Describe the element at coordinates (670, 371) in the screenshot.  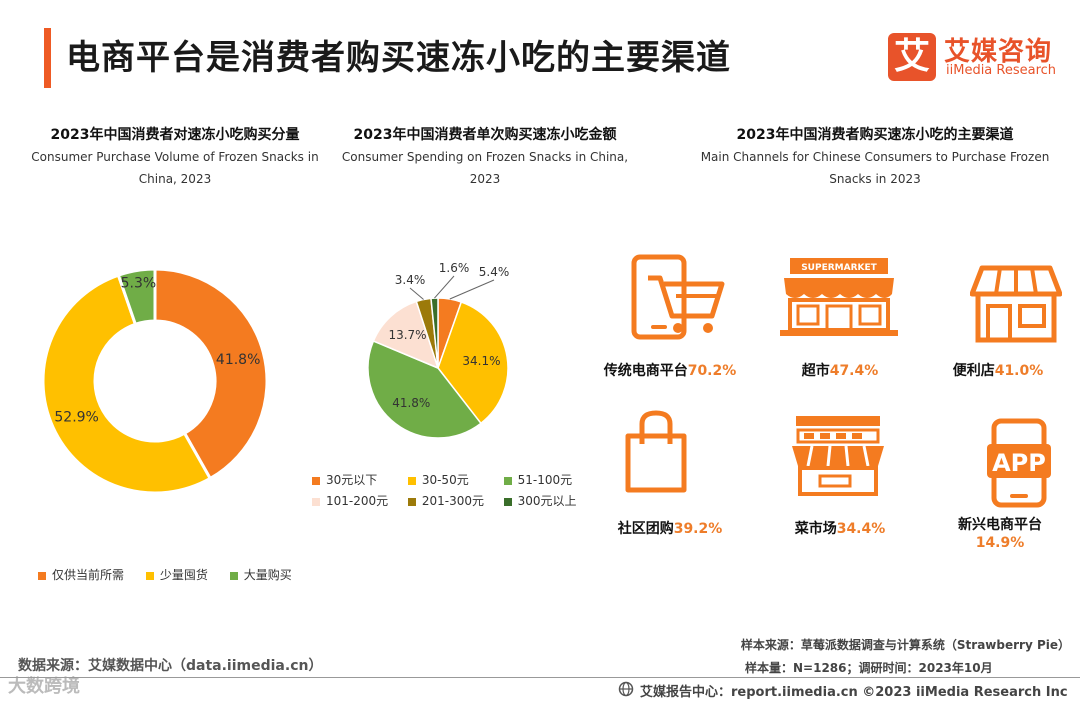
I see `channel-label-traditional-ecommerce: 传统电商平台70.2%` at that location.